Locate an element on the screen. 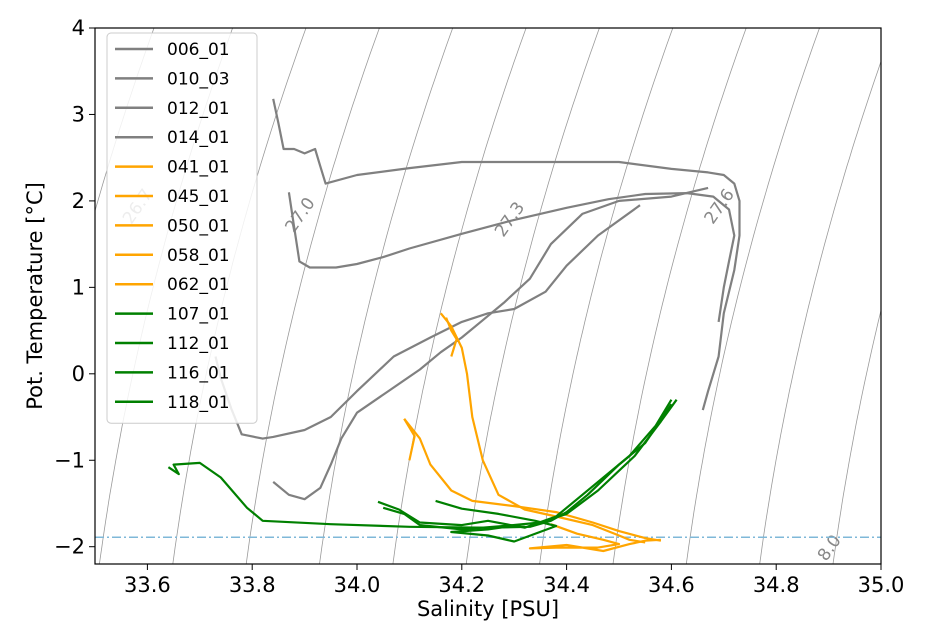 The image size is (939, 630). legend-label-050_01: 050_01 is located at coordinates (198, 226).